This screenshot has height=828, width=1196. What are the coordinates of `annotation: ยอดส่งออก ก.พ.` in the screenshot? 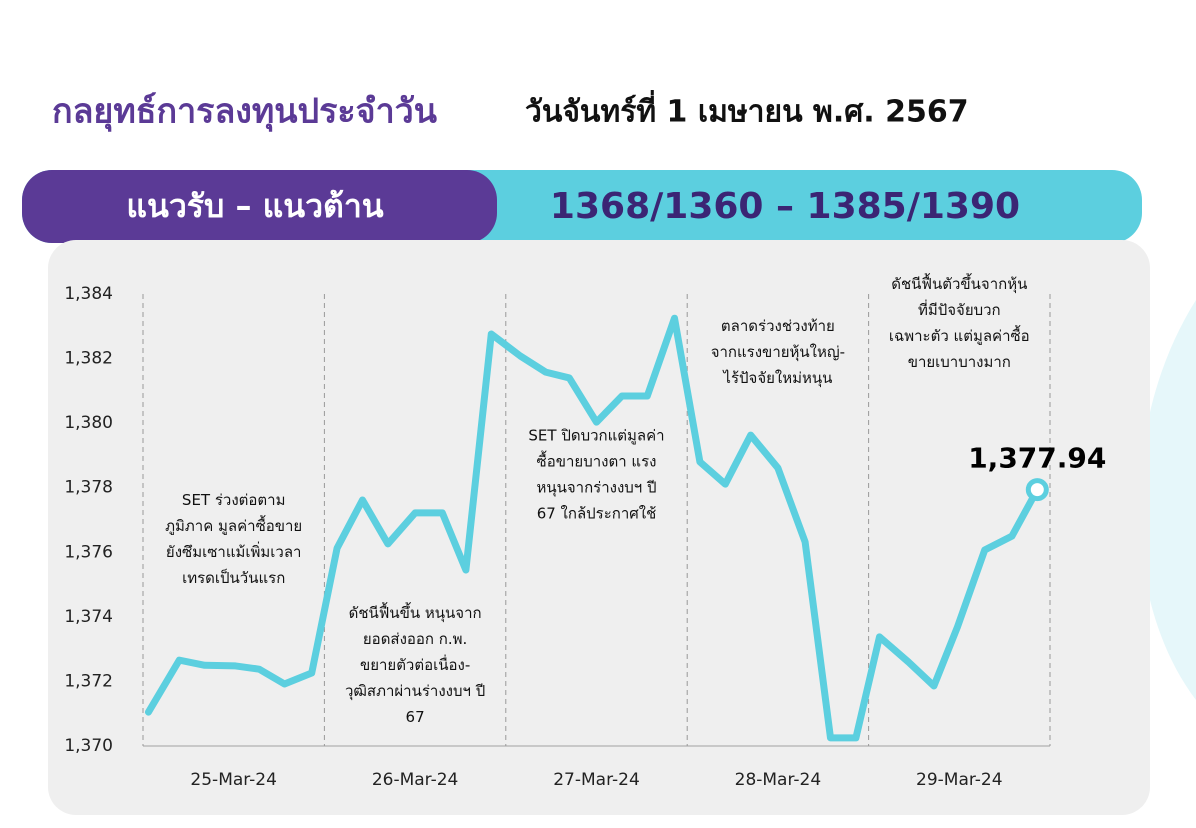 It's located at (415, 639).